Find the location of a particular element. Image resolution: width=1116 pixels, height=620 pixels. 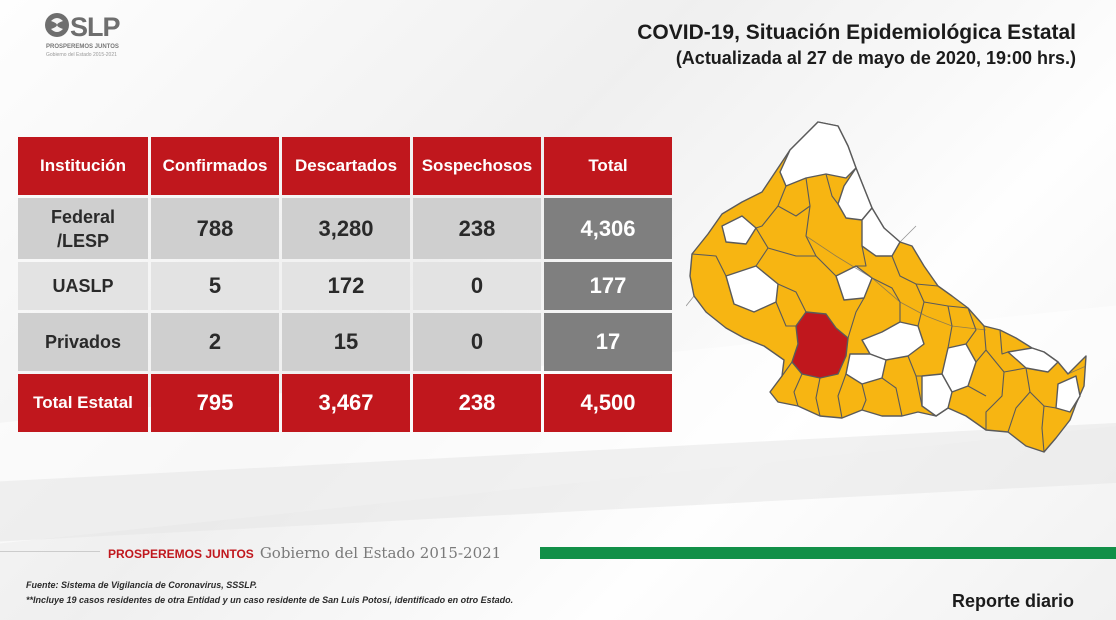

logo-text: SLP is located at coordinates (95, 27).